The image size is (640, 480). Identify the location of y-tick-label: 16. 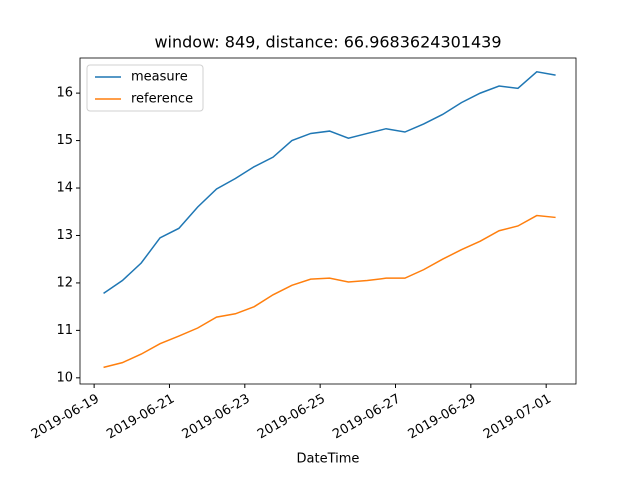
(64, 93).